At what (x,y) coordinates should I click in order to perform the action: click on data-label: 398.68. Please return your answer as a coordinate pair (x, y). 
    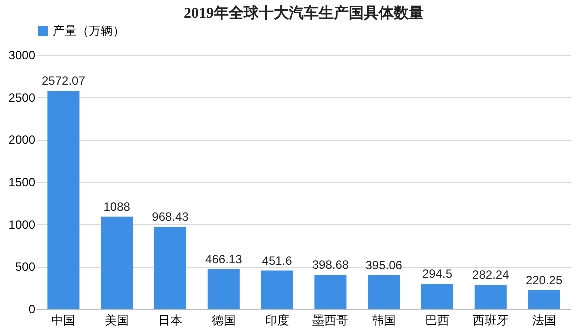
    Looking at the image, I should click on (331, 265).